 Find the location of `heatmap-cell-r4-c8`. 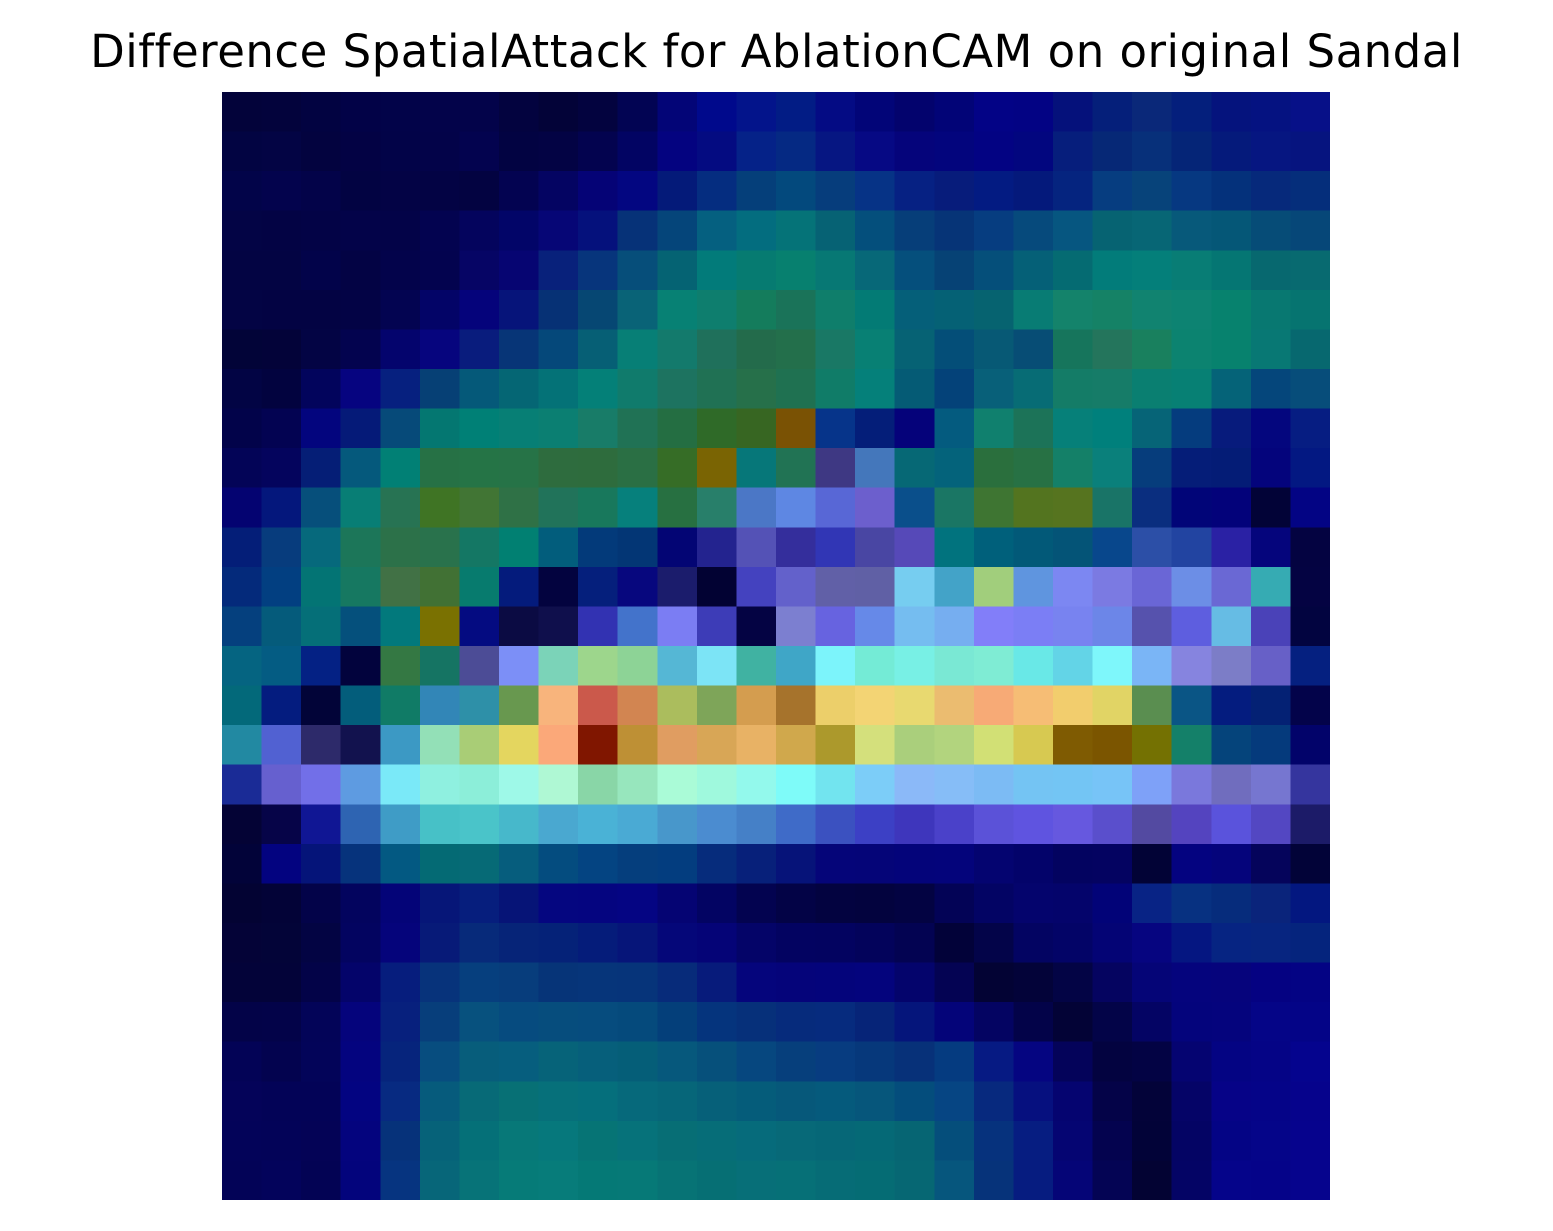

heatmap-cell-r4-c8 is located at coordinates (558, 270).